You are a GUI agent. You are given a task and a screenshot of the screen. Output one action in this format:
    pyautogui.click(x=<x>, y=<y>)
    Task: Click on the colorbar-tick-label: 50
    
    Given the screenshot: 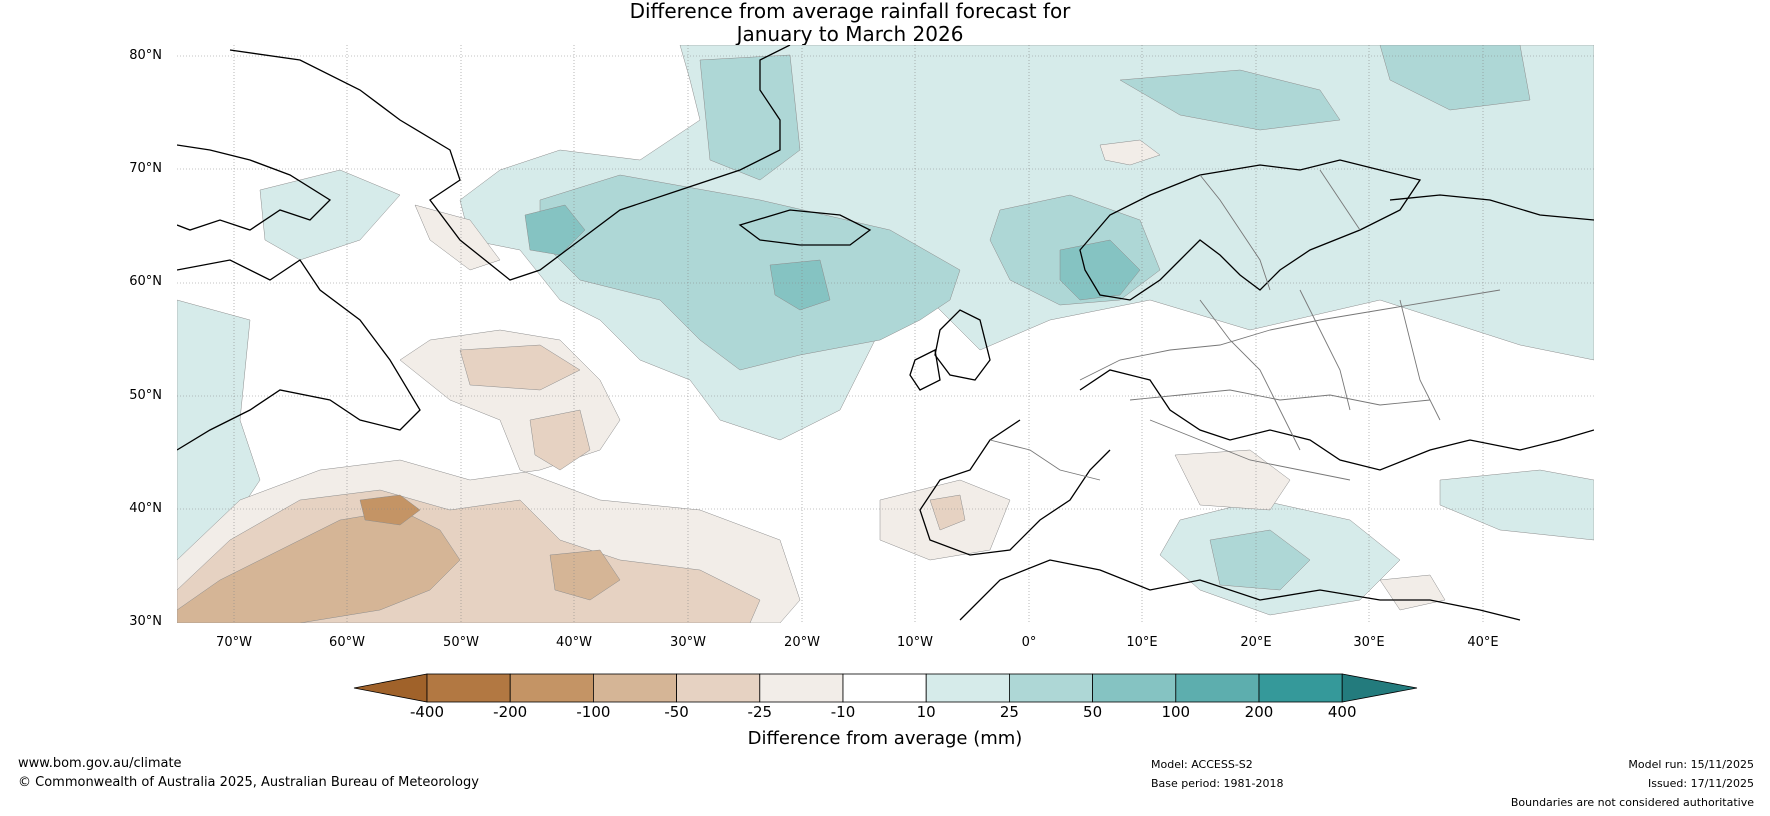 What is the action you would take?
    pyautogui.click(x=1093, y=712)
    